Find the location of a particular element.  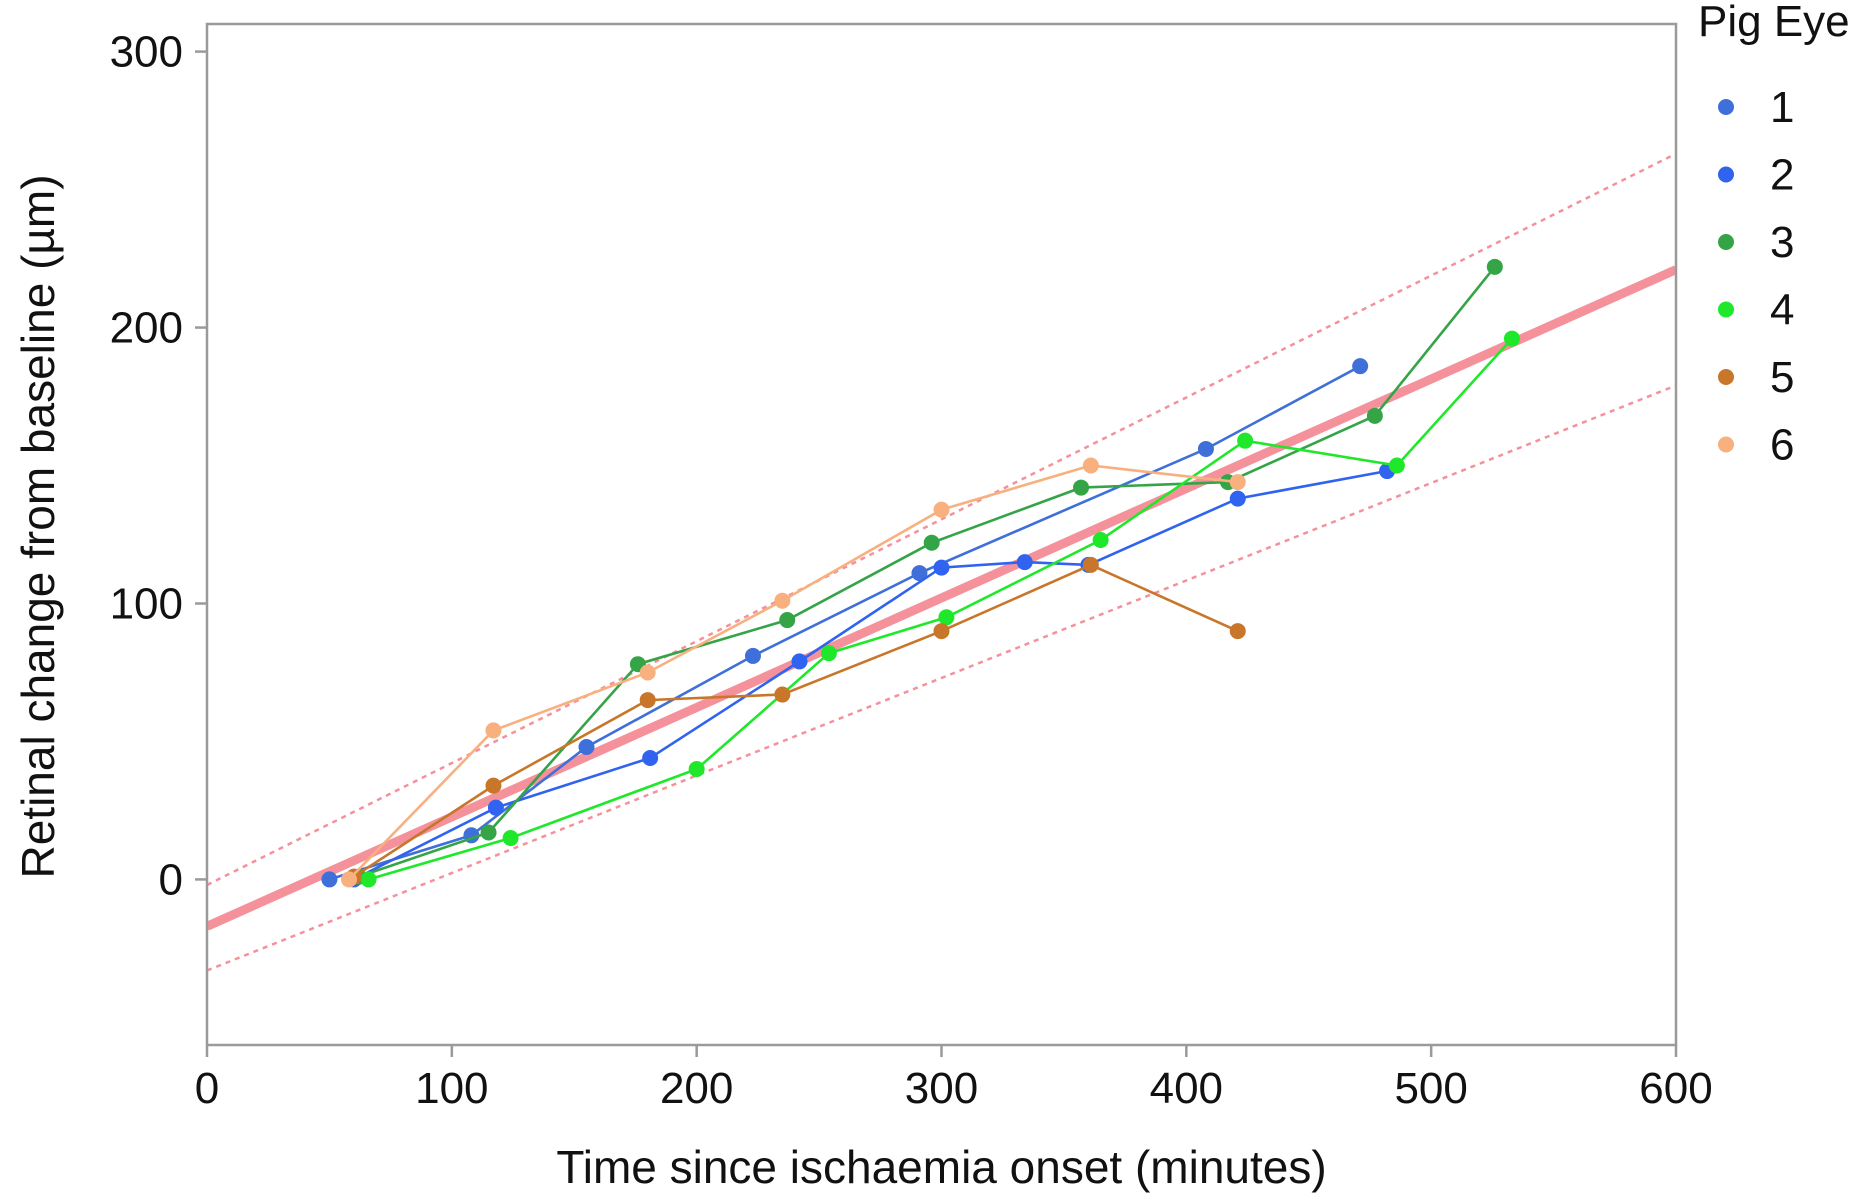

legend-item: 4 is located at coordinates (1756, 310).